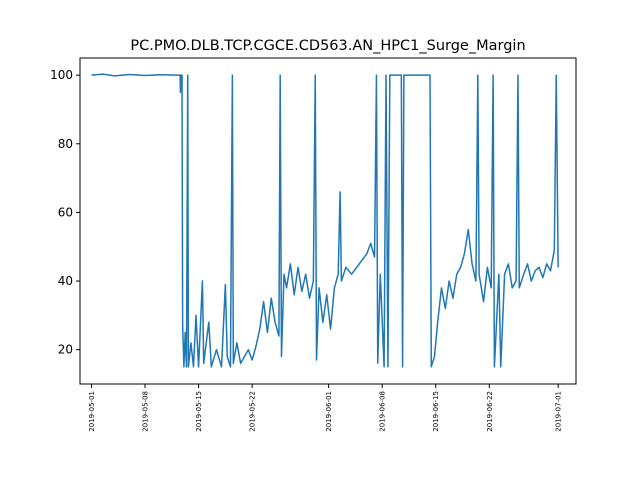 The image size is (640, 480). I want to click on x-tick-label: 2019-05-22, so click(253, 411).